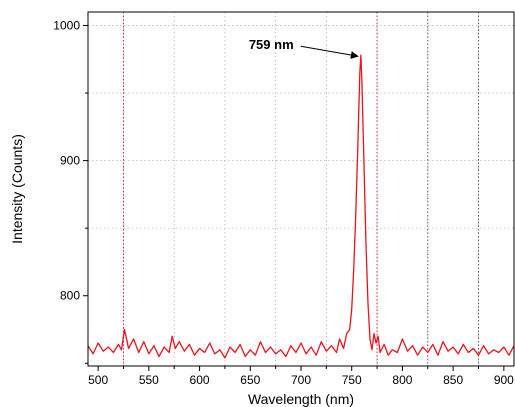  I want to click on x-tick-label: 700, so click(301, 380).